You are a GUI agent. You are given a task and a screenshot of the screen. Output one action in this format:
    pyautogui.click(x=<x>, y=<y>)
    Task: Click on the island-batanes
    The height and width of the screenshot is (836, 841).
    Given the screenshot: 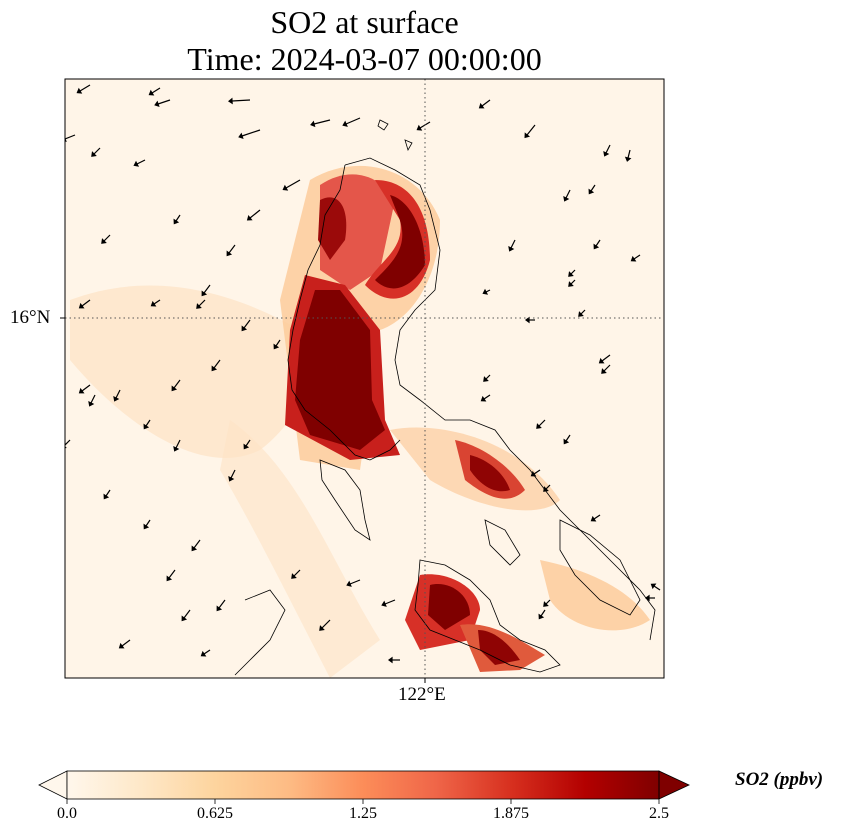 What is the action you would take?
    pyautogui.click(x=383, y=125)
    